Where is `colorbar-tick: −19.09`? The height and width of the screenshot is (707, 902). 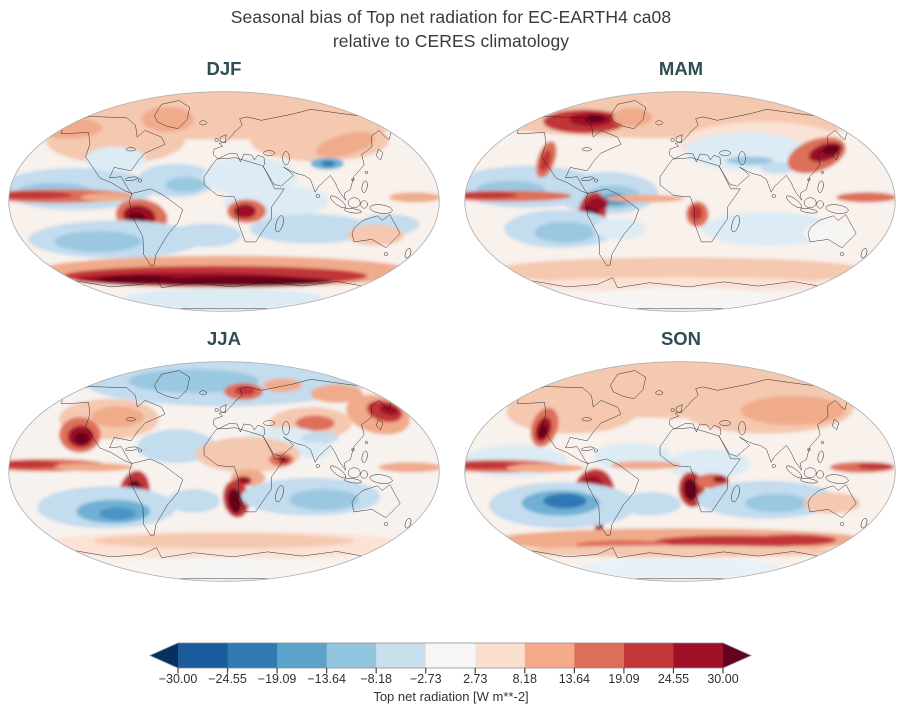 colorbar-tick: −19.09 is located at coordinates (277, 679).